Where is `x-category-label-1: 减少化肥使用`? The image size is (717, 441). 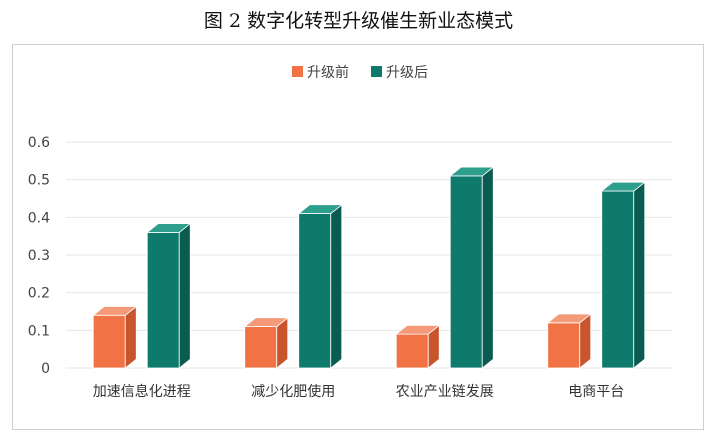
x-category-label-1: 减少化肥使用 is located at coordinates (293, 391).